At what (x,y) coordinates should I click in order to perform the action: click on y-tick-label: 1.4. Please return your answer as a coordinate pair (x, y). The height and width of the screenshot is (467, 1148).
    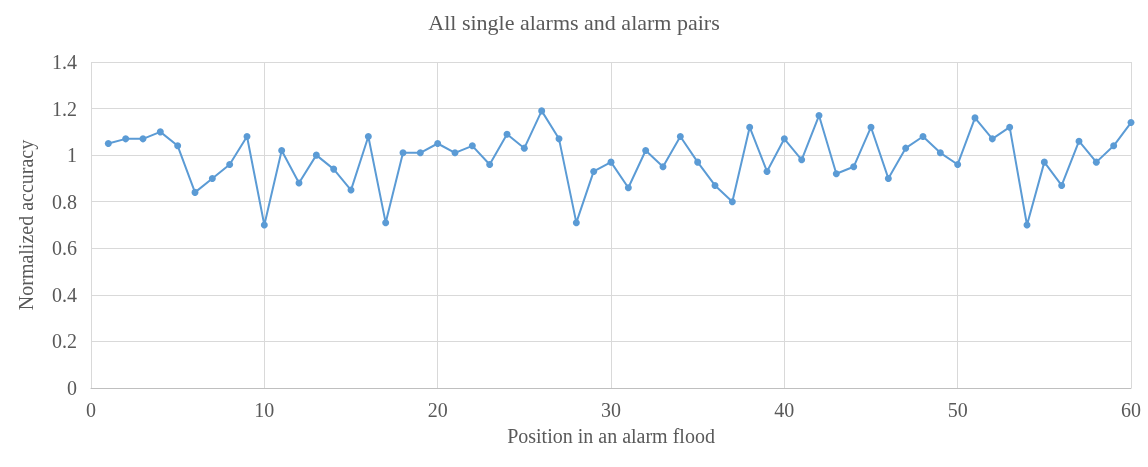
    Looking at the image, I should click on (64, 62).